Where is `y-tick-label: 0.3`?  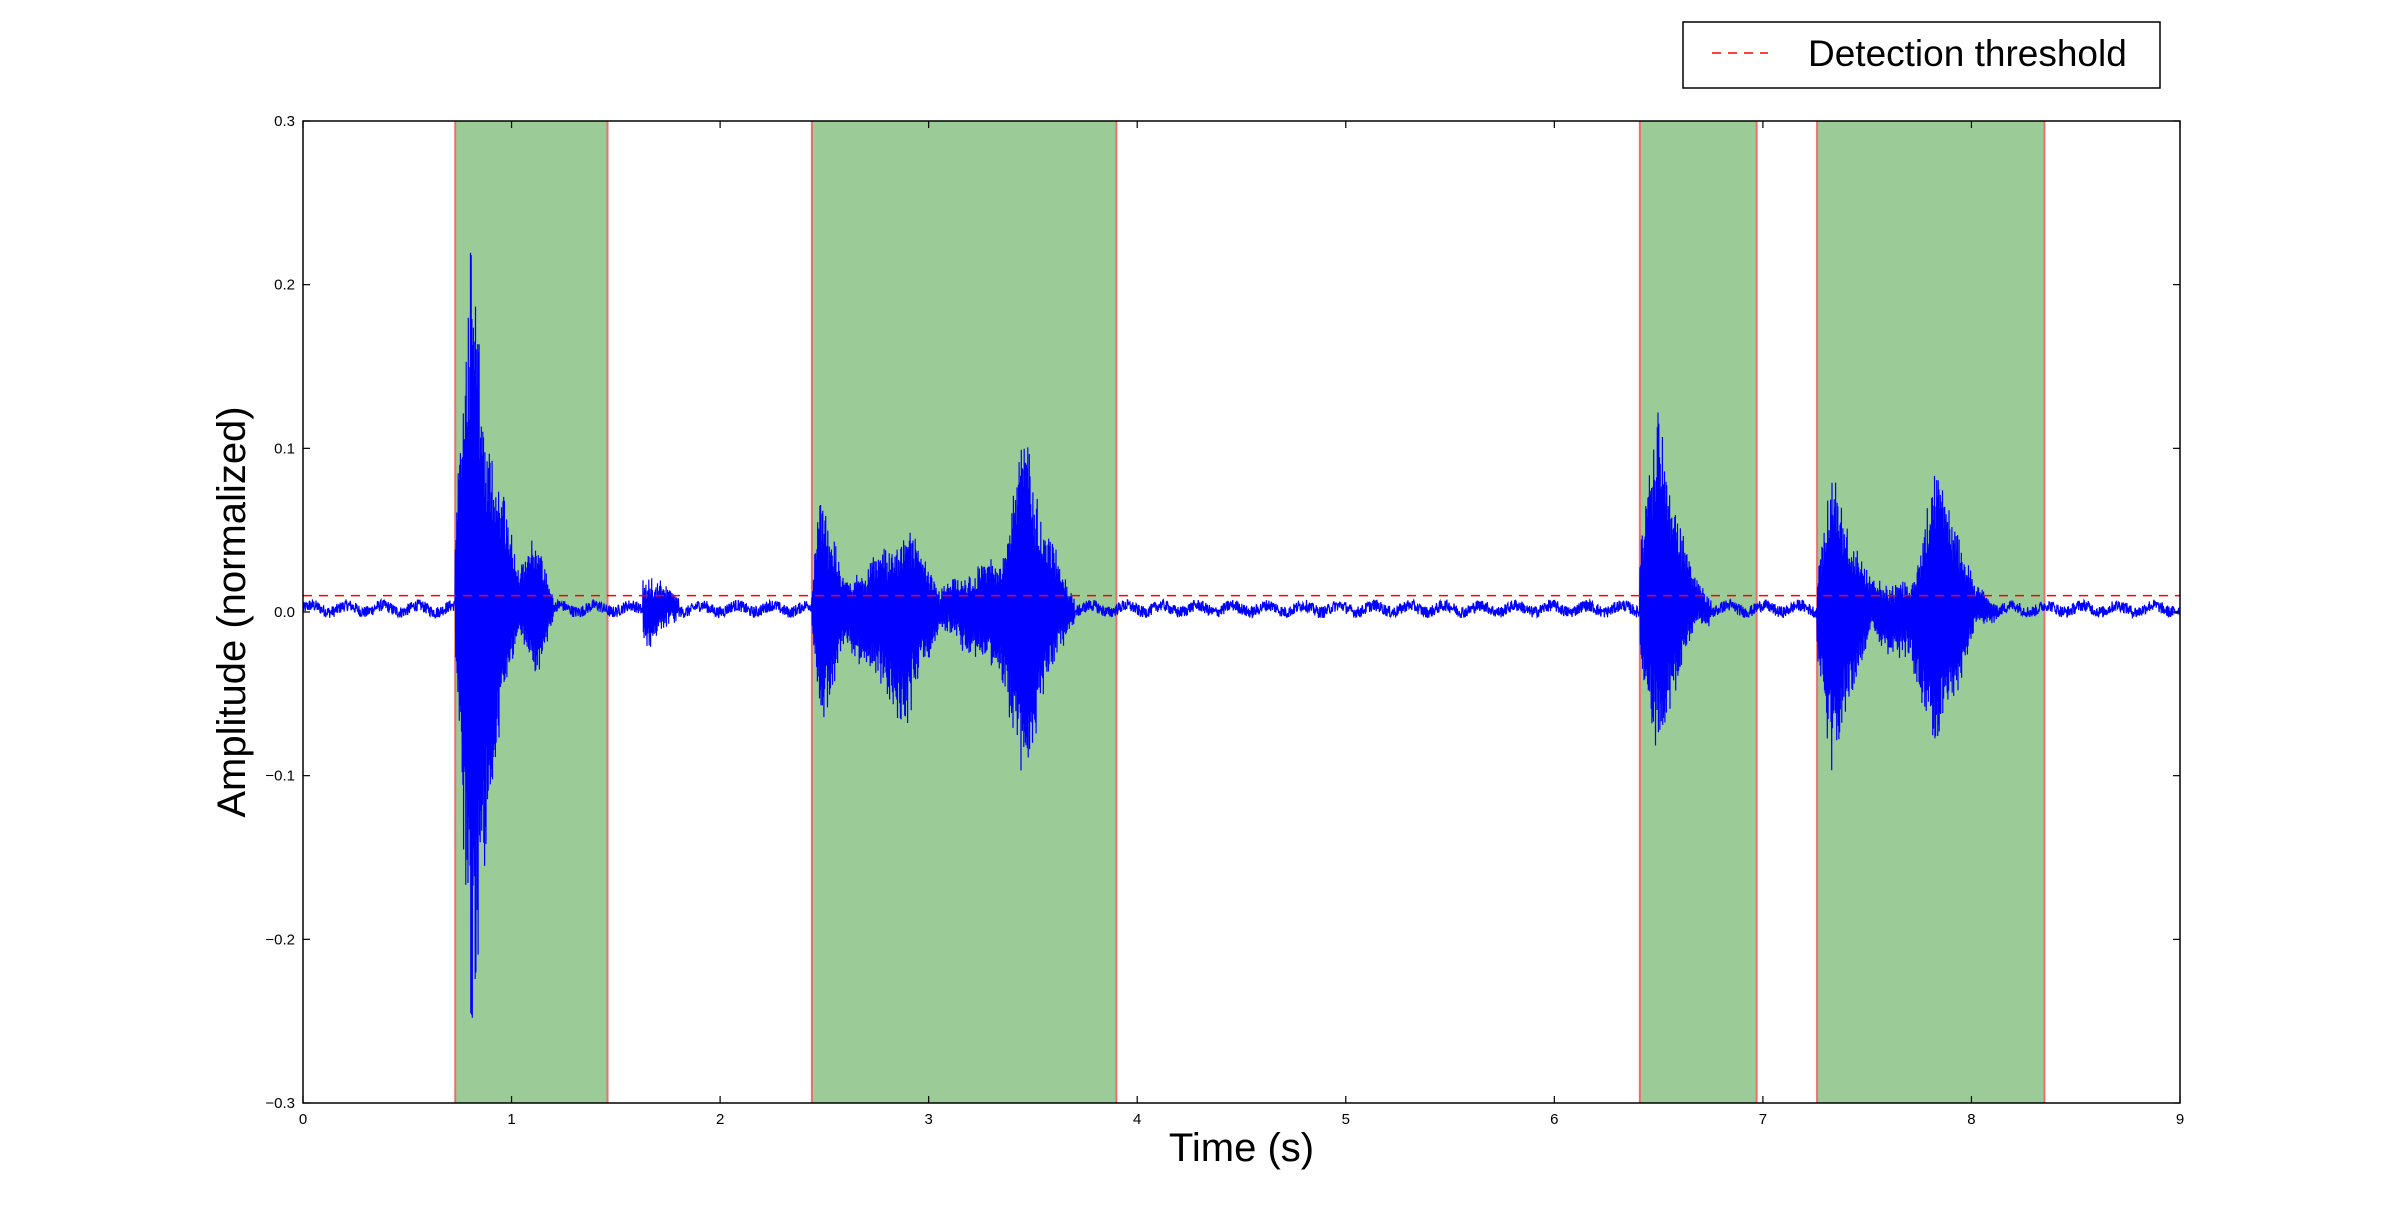
y-tick-label: 0.3 is located at coordinates (284, 121).